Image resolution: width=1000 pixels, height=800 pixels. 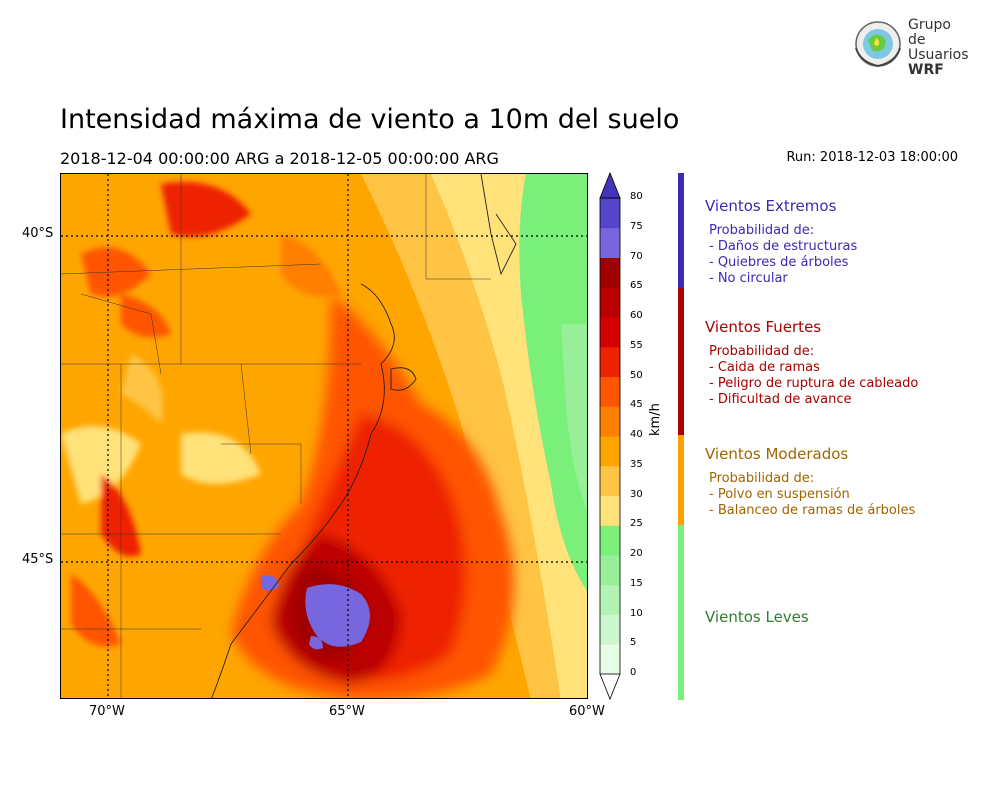 I want to click on legend-moderate-line: - Polvo en suspensión, so click(x=779, y=494).